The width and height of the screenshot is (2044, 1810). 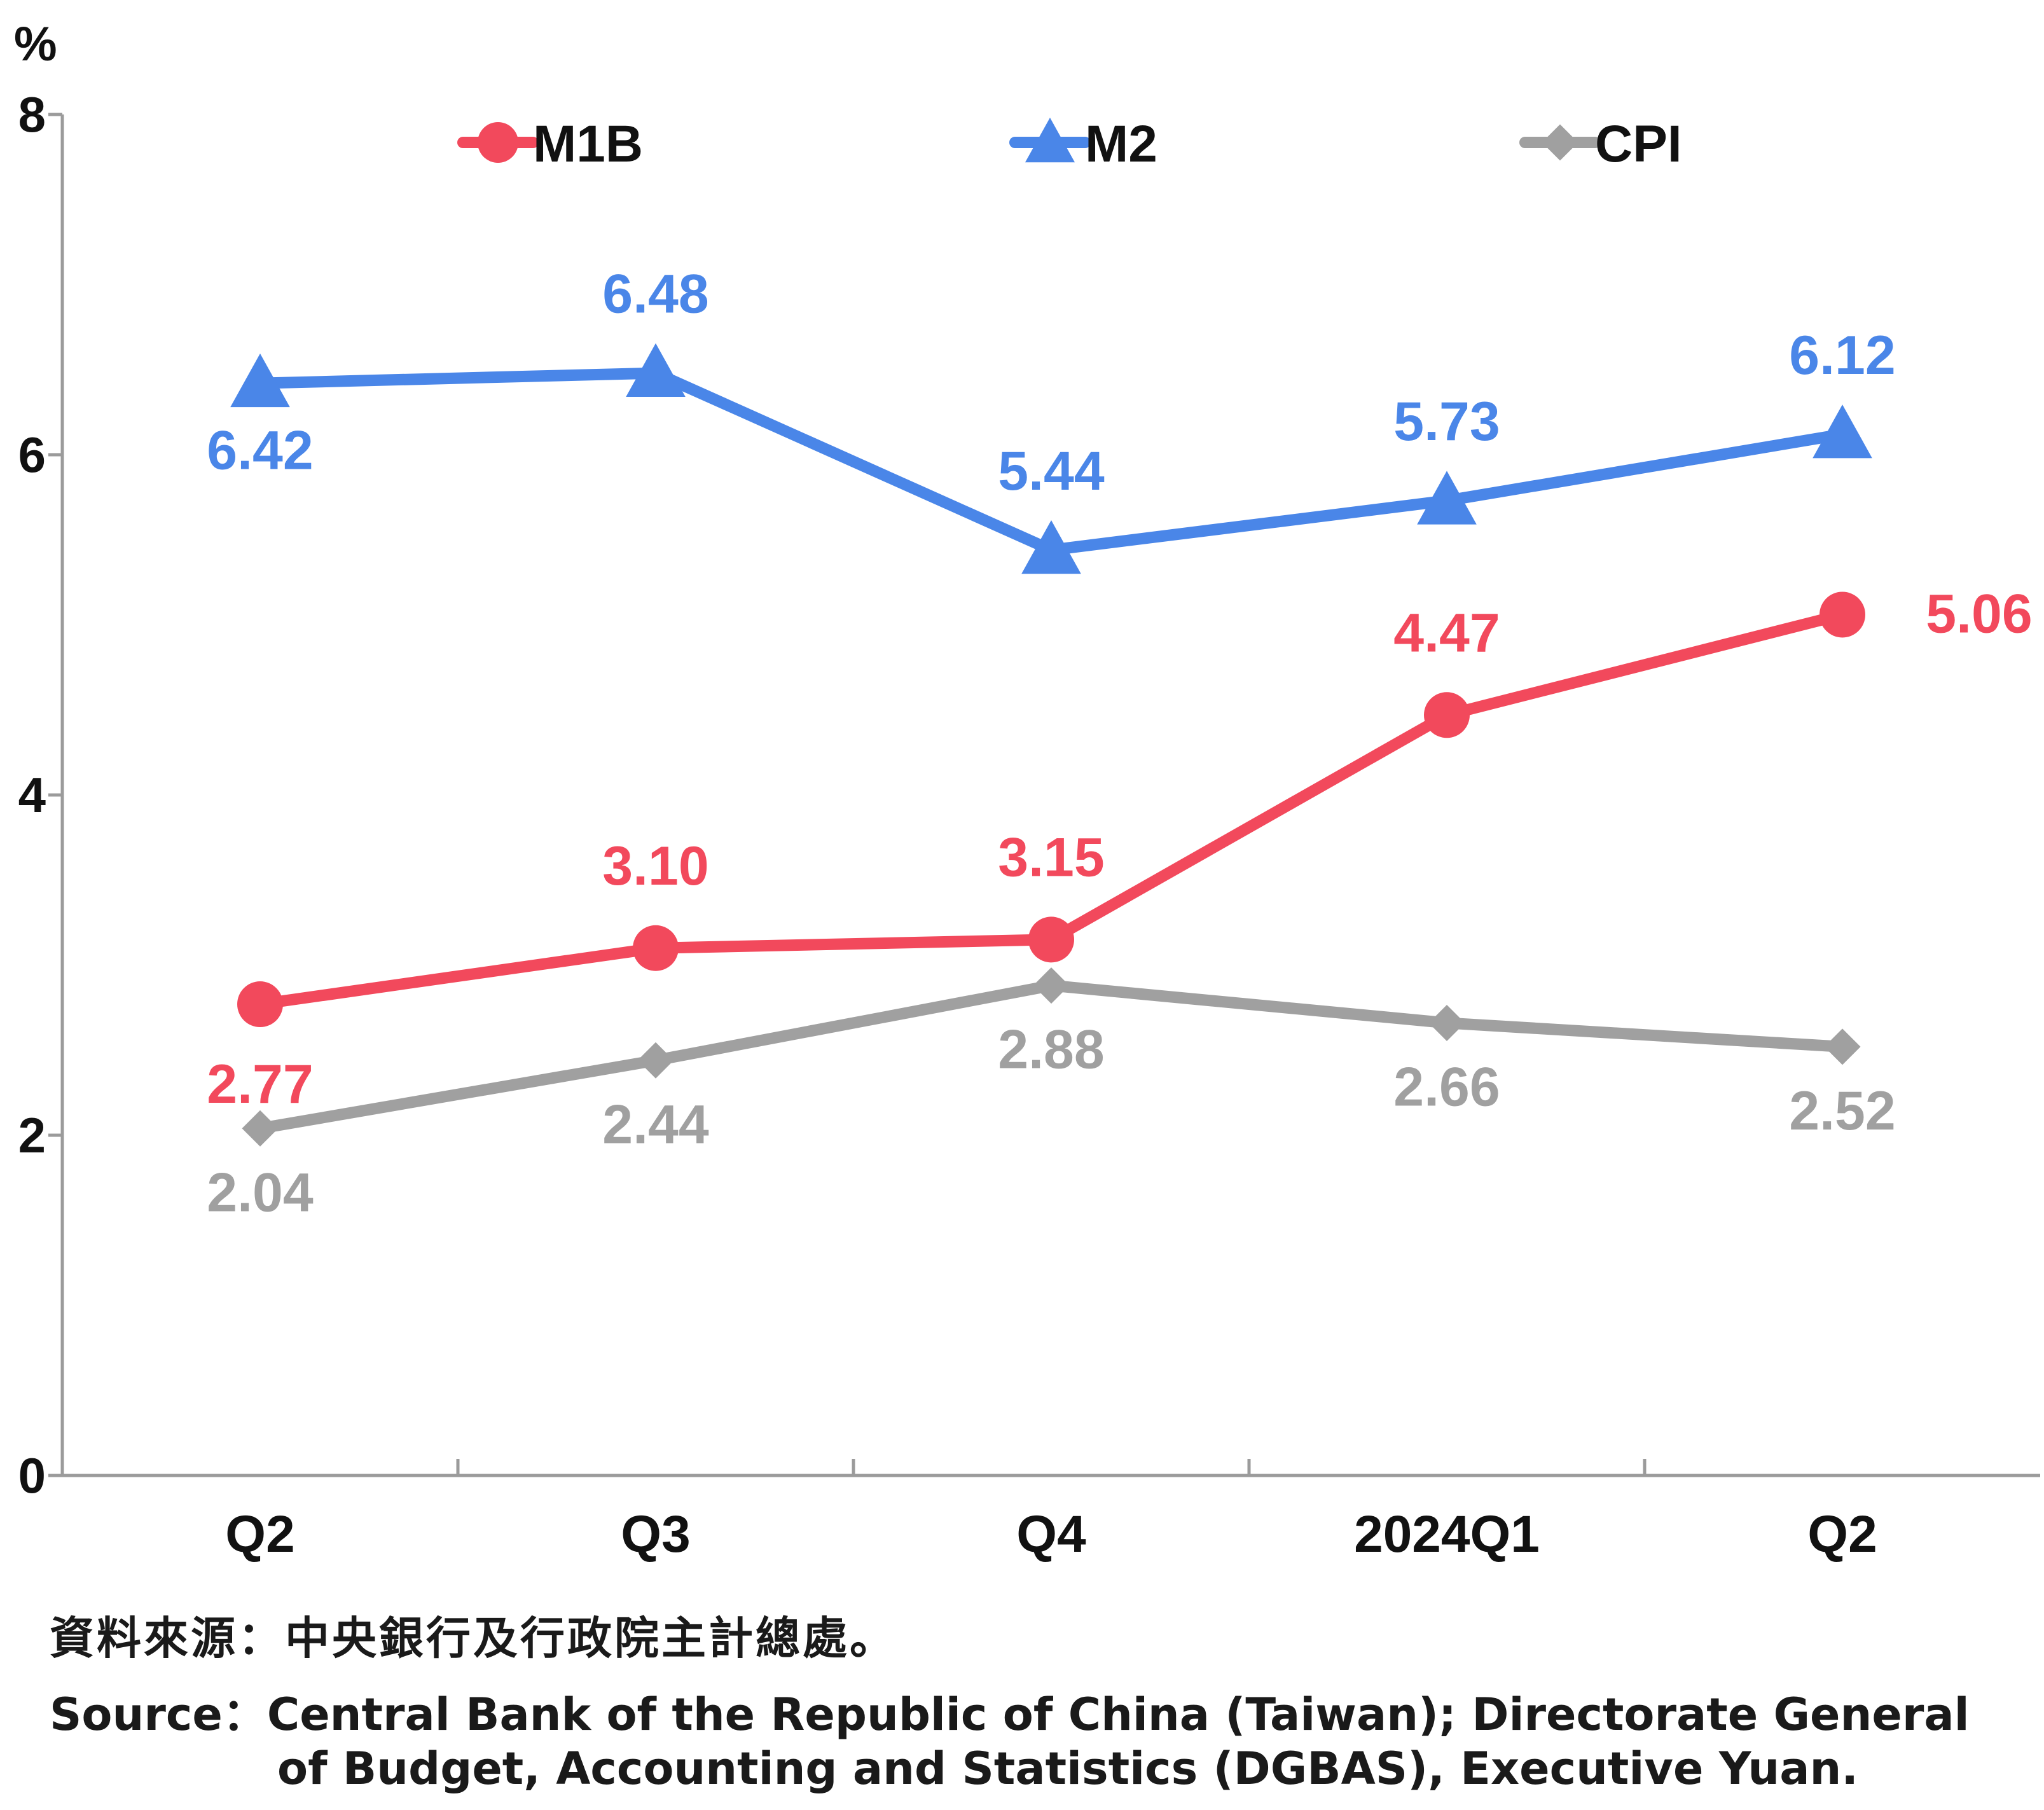 I want to click on legend: M1B M2 CPI, so click(x=1069, y=144).